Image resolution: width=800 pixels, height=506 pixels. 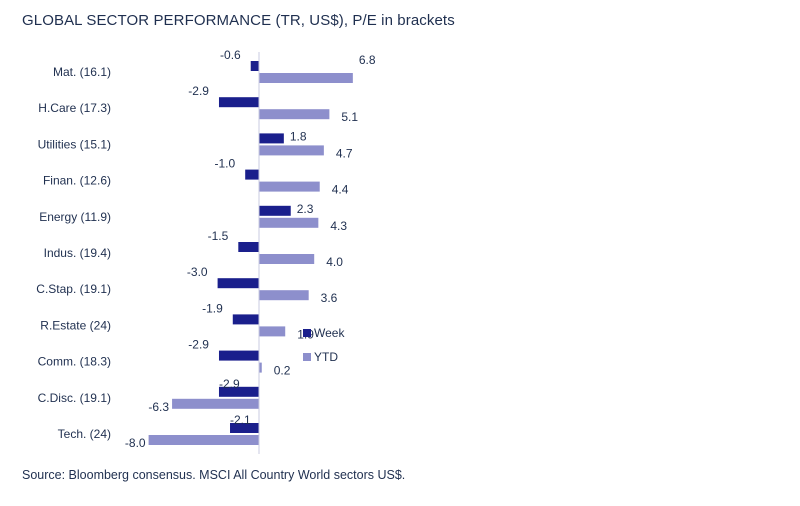 I want to click on category-label: Comm. (18.3), so click(x=74, y=362).